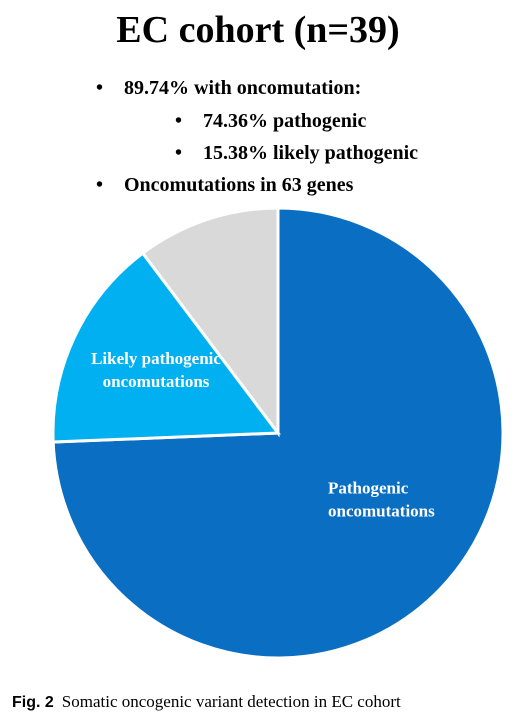 This screenshot has width=516, height=726. What do you see at coordinates (156, 370) in the screenshot?
I see `slice-label-1: Likely pathogenic oncomutations` at bounding box center [156, 370].